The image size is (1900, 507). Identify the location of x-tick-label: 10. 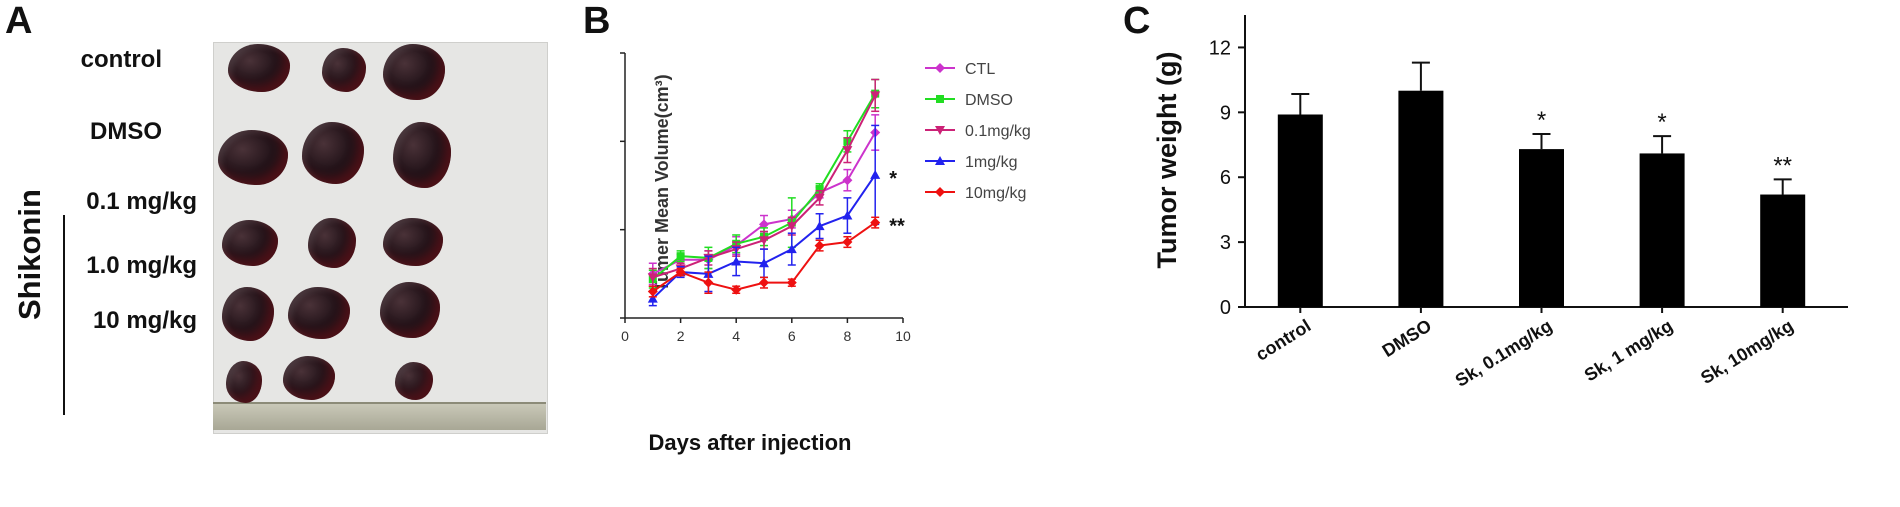
(903, 336).